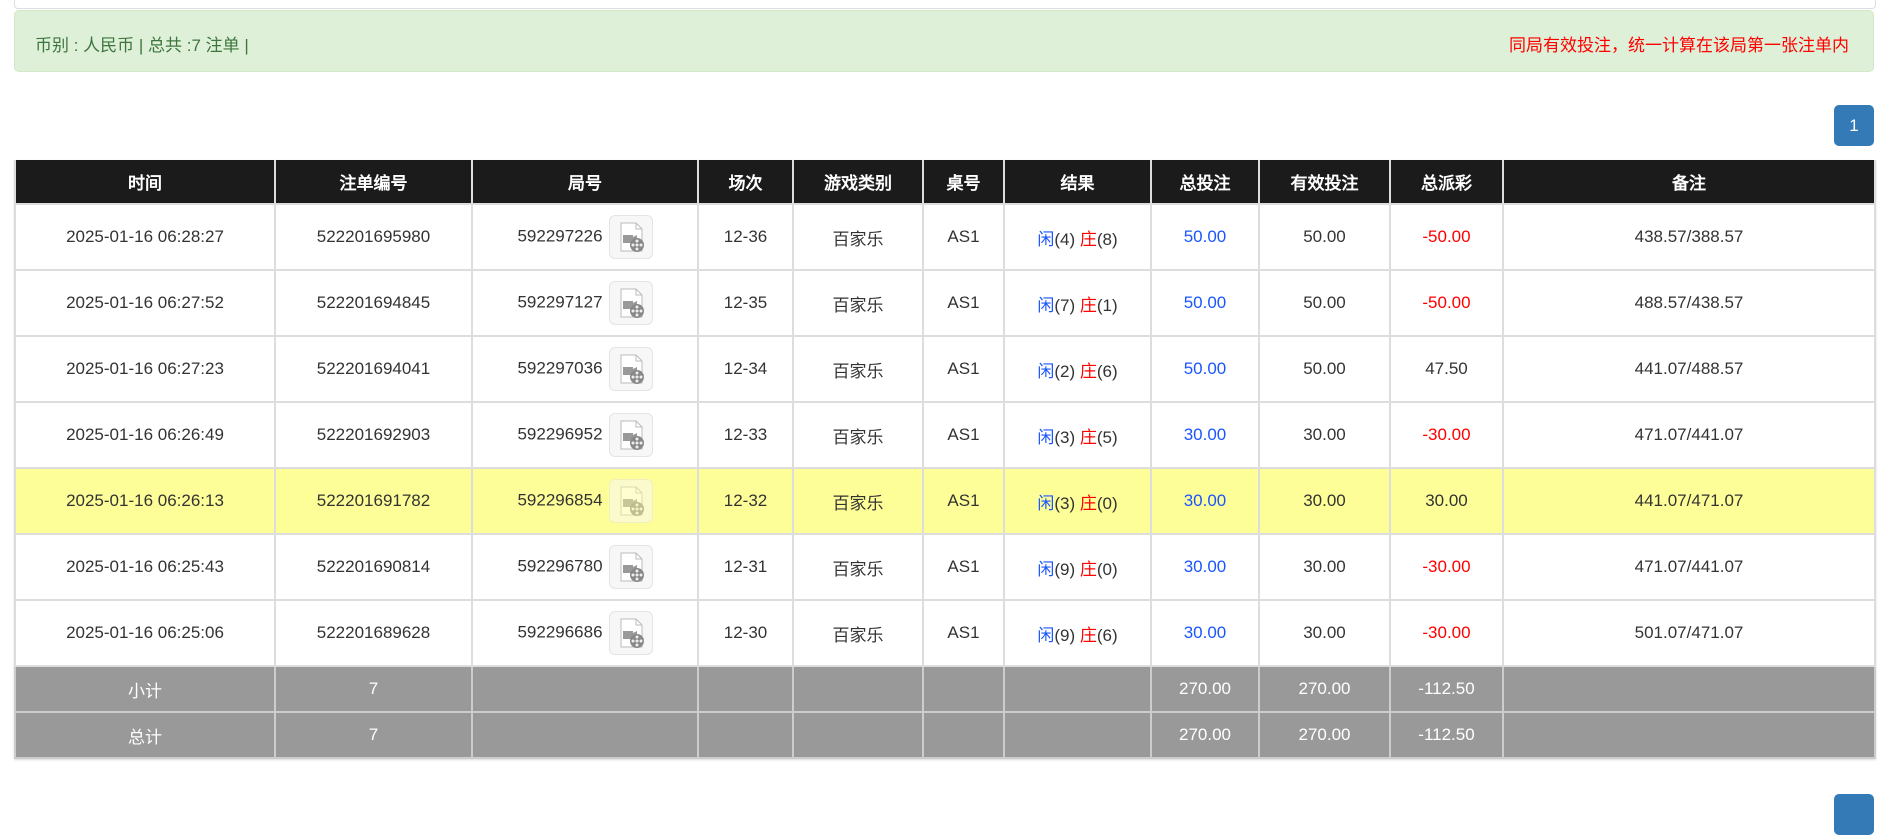 The width and height of the screenshot is (1895, 835). I want to click on payout-cell-value: -50.00, so click(1446, 236).